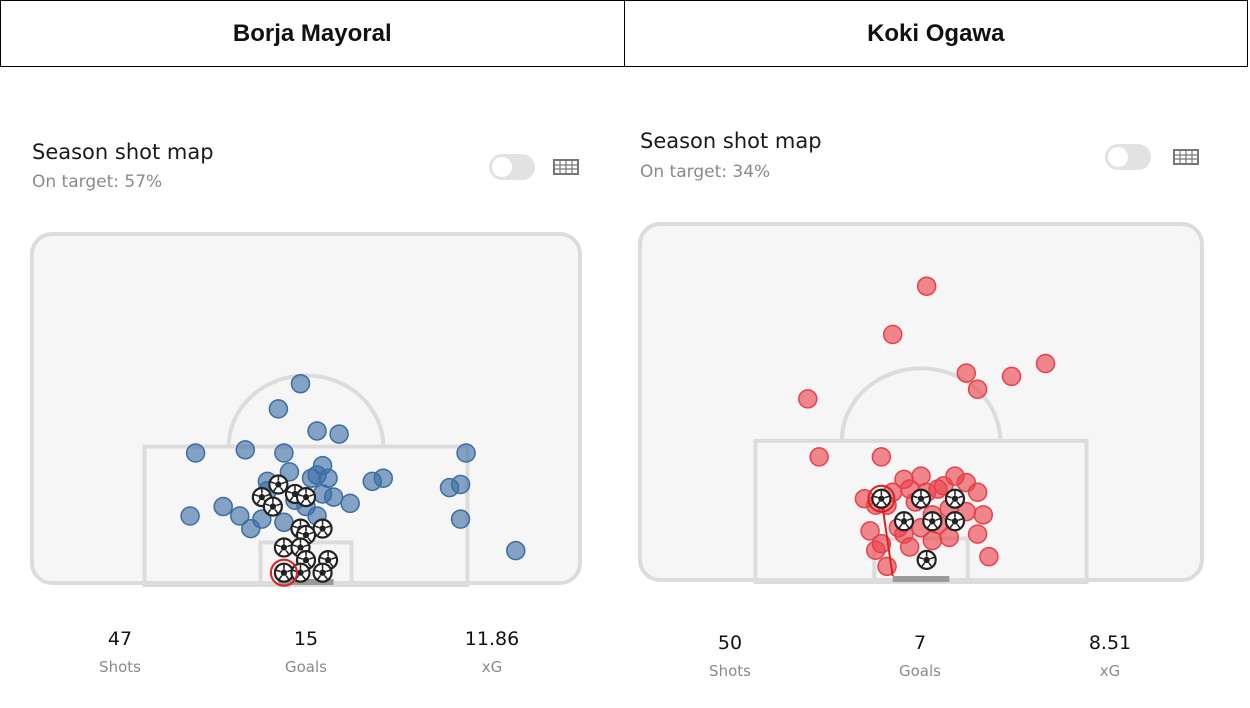 This screenshot has width=1250, height=708. Describe the element at coordinates (730, 656) in the screenshot. I see `stat-shots: 50 Shots` at that location.